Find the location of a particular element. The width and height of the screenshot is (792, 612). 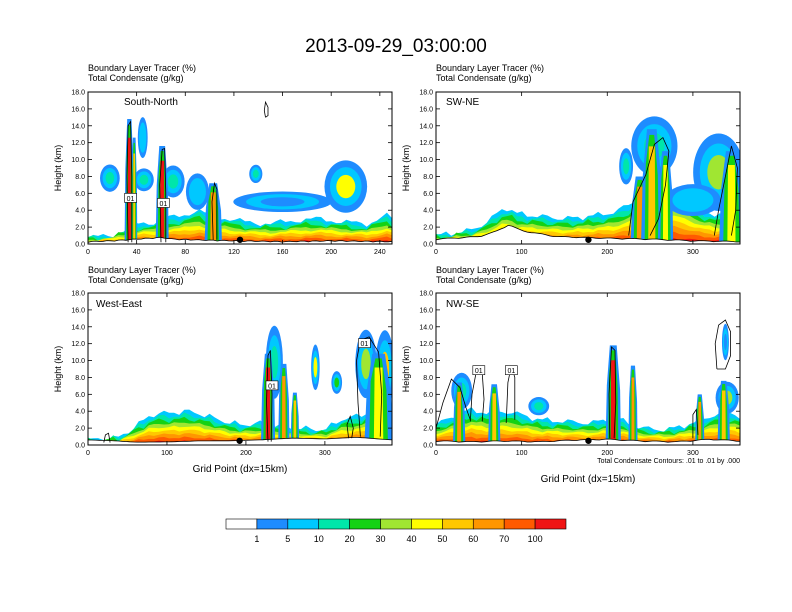

x-axis-label: Grid Point (dx=15km) is located at coordinates (240, 469).